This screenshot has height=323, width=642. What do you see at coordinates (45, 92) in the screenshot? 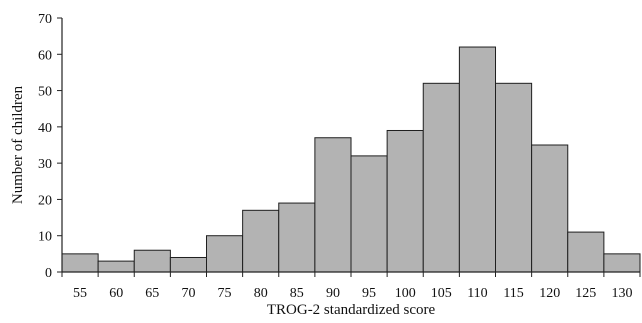
I see `y-tick-label-50: 50` at bounding box center [45, 92].